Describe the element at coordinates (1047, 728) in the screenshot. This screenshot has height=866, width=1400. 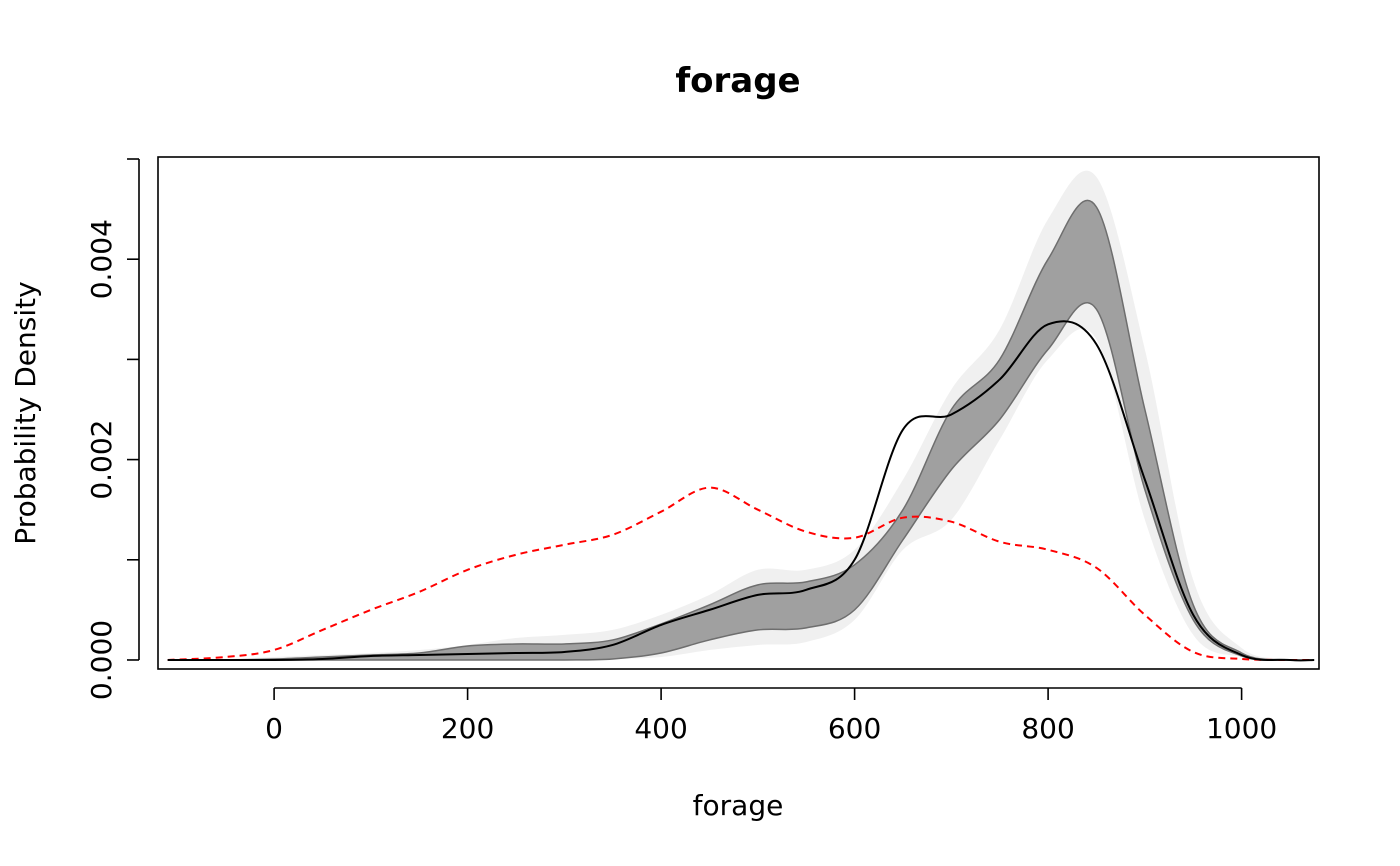
I see `x-tick-label: 800` at that location.